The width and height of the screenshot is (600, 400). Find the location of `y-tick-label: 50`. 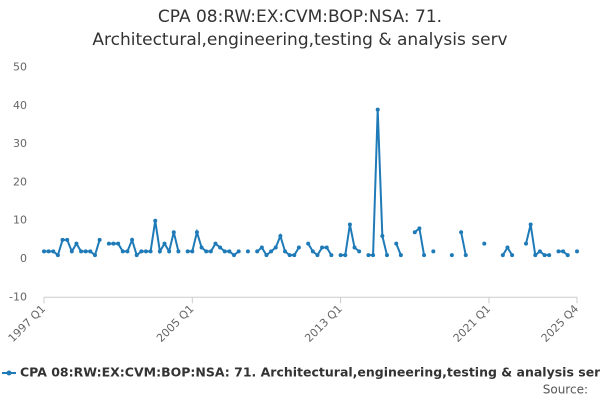

y-tick-label: 50 is located at coordinates (20, 67).